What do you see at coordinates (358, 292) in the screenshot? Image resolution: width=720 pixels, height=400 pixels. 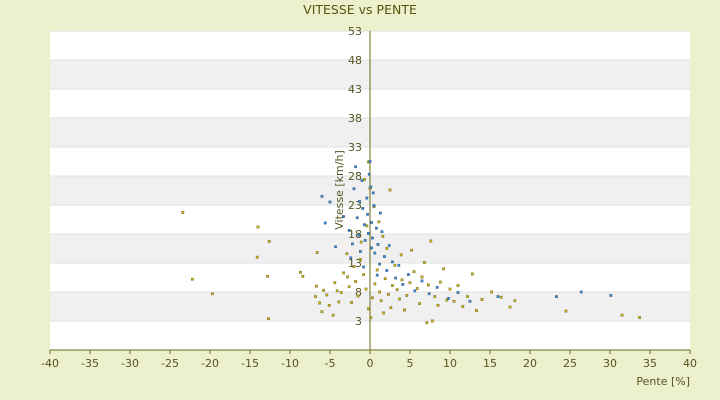 I see `y-tick-label: 8` at bounding box center [358, 292].